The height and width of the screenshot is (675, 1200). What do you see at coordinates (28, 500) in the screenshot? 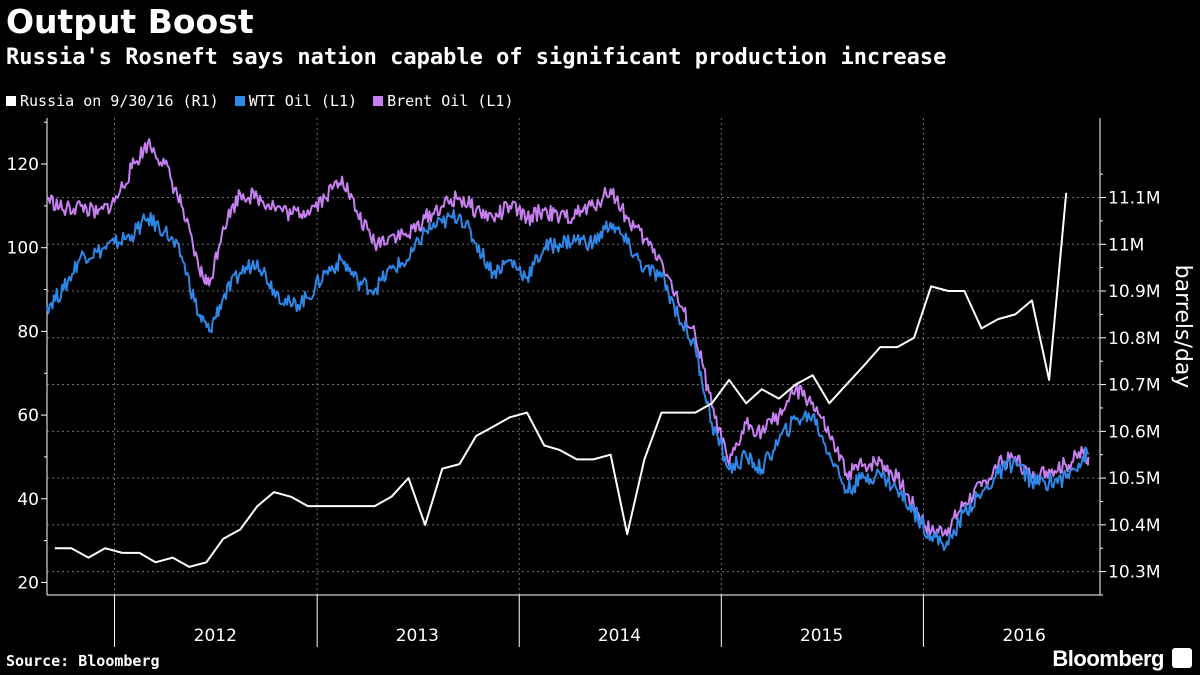
I see `left-tick-label-1: 40` at bounding box center [28, 500].